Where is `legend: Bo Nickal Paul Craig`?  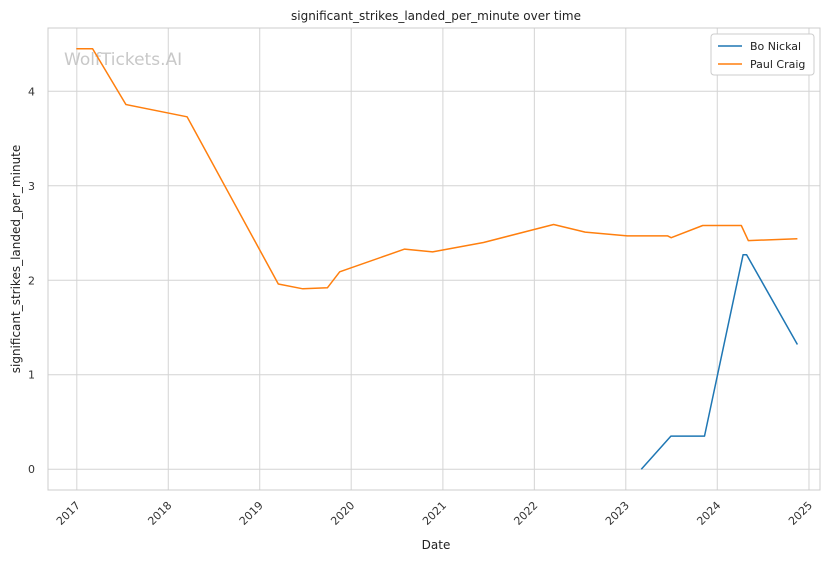 legend: Bo Nickal Paul Craig is located at coordinates (762, 54).